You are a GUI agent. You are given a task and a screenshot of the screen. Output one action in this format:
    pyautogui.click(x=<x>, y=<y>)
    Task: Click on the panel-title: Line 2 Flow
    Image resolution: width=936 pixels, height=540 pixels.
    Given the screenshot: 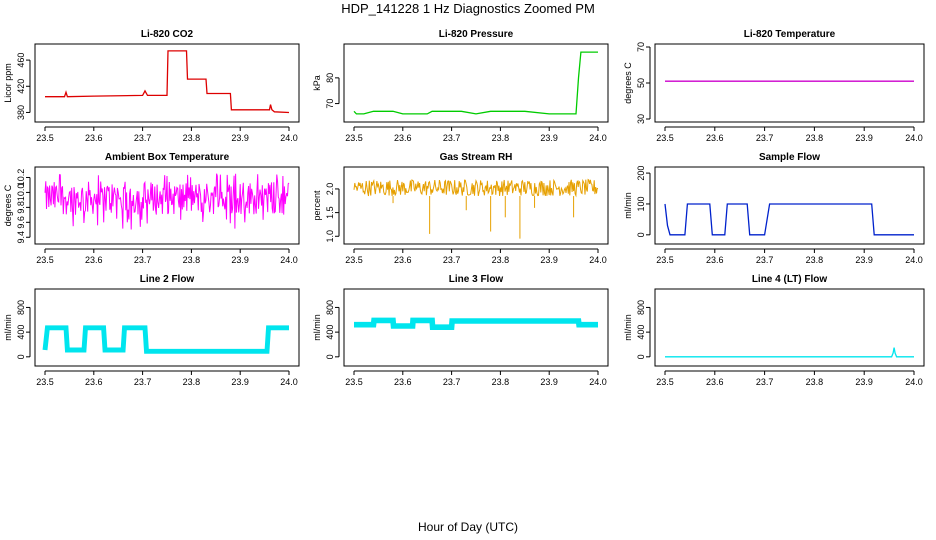 What is the action you would take?
    pyautogui.click(x=167, y=279)
    